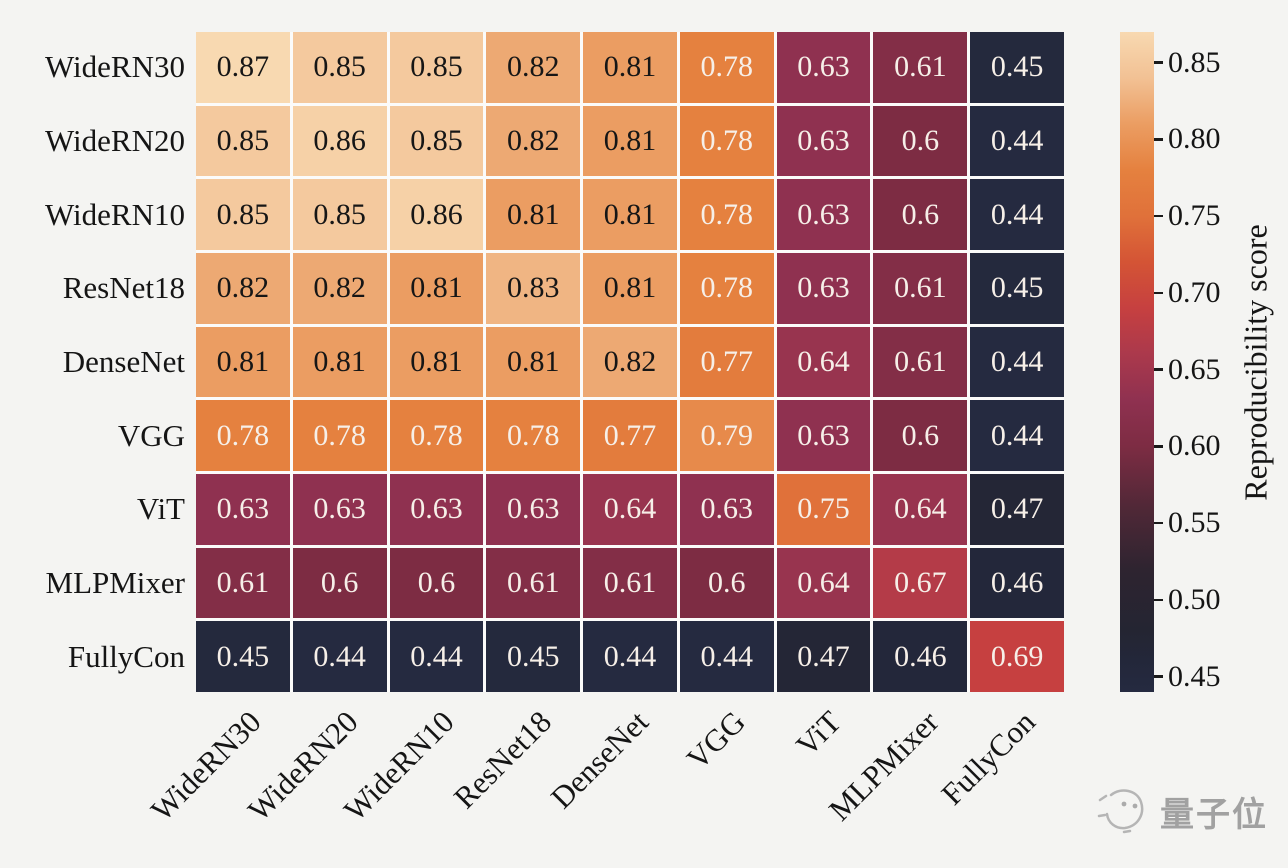 The image size is (1288, 868). I want to click on watermark: 量子位, so click(1181, 811).